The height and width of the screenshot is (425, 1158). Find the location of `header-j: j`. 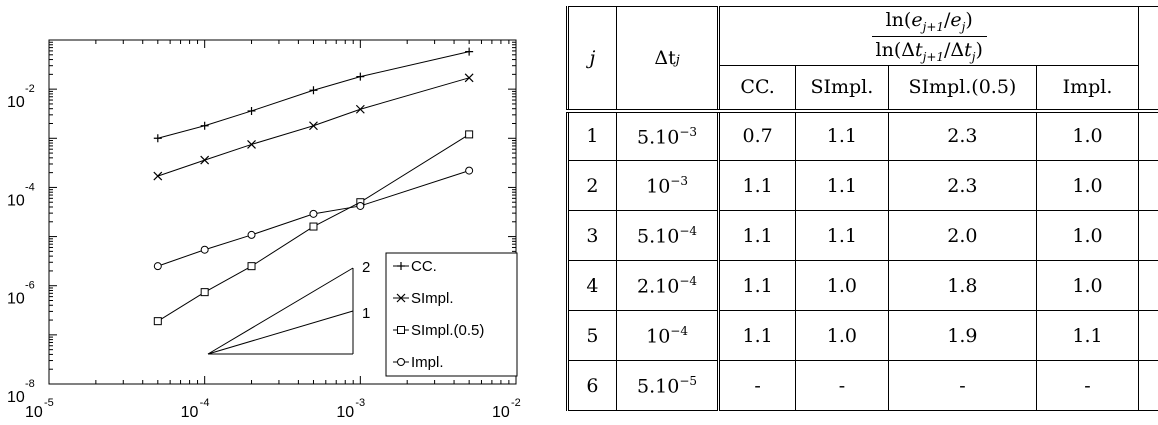

header-j: j is located at coordinates (591, 58).